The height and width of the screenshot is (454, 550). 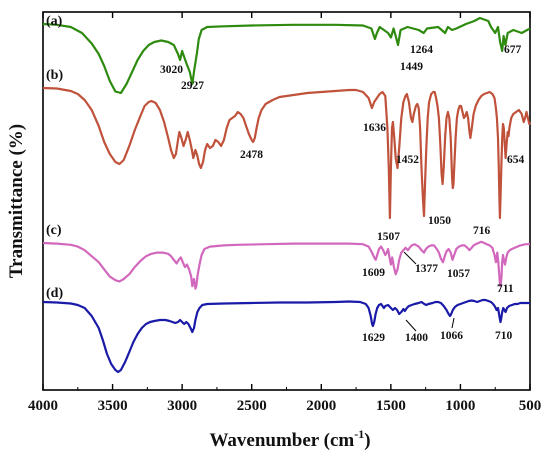 What do you see at coordinates (16, 201) in the screenshot?
I see `y-axis-title: Transmittance (%)` at bounding box center [16, 201].